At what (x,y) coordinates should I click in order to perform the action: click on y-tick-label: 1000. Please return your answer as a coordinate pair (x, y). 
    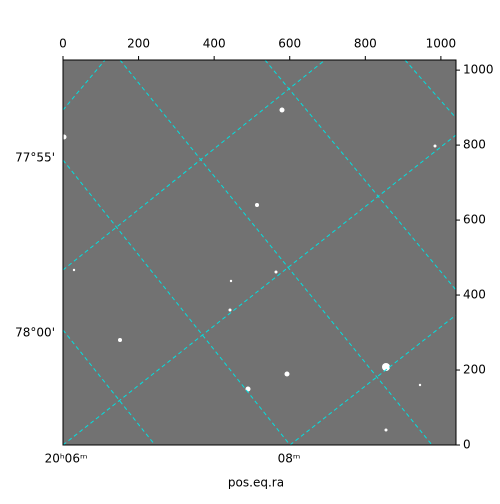
    Looking at the image, I should click on (478, 70).